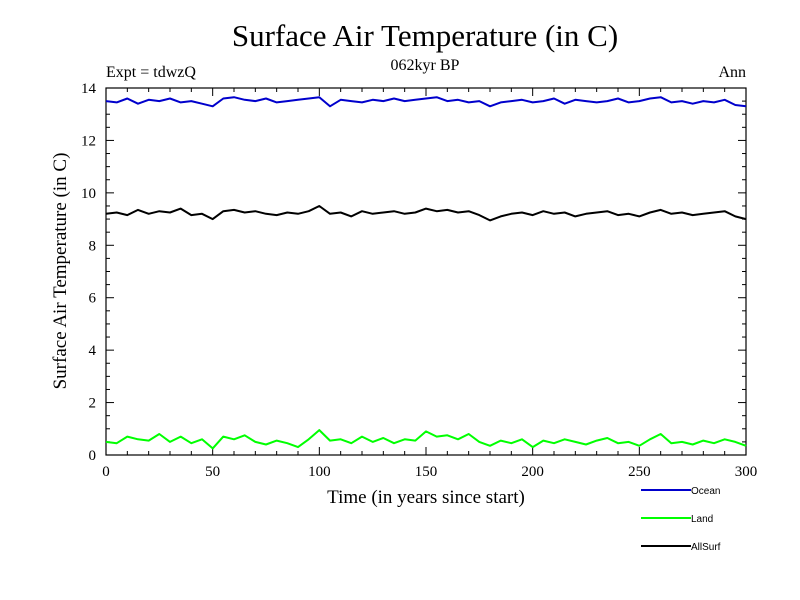 The image size is (800, 600). I want to click on y-tick-label: 6, so click(93, 299).